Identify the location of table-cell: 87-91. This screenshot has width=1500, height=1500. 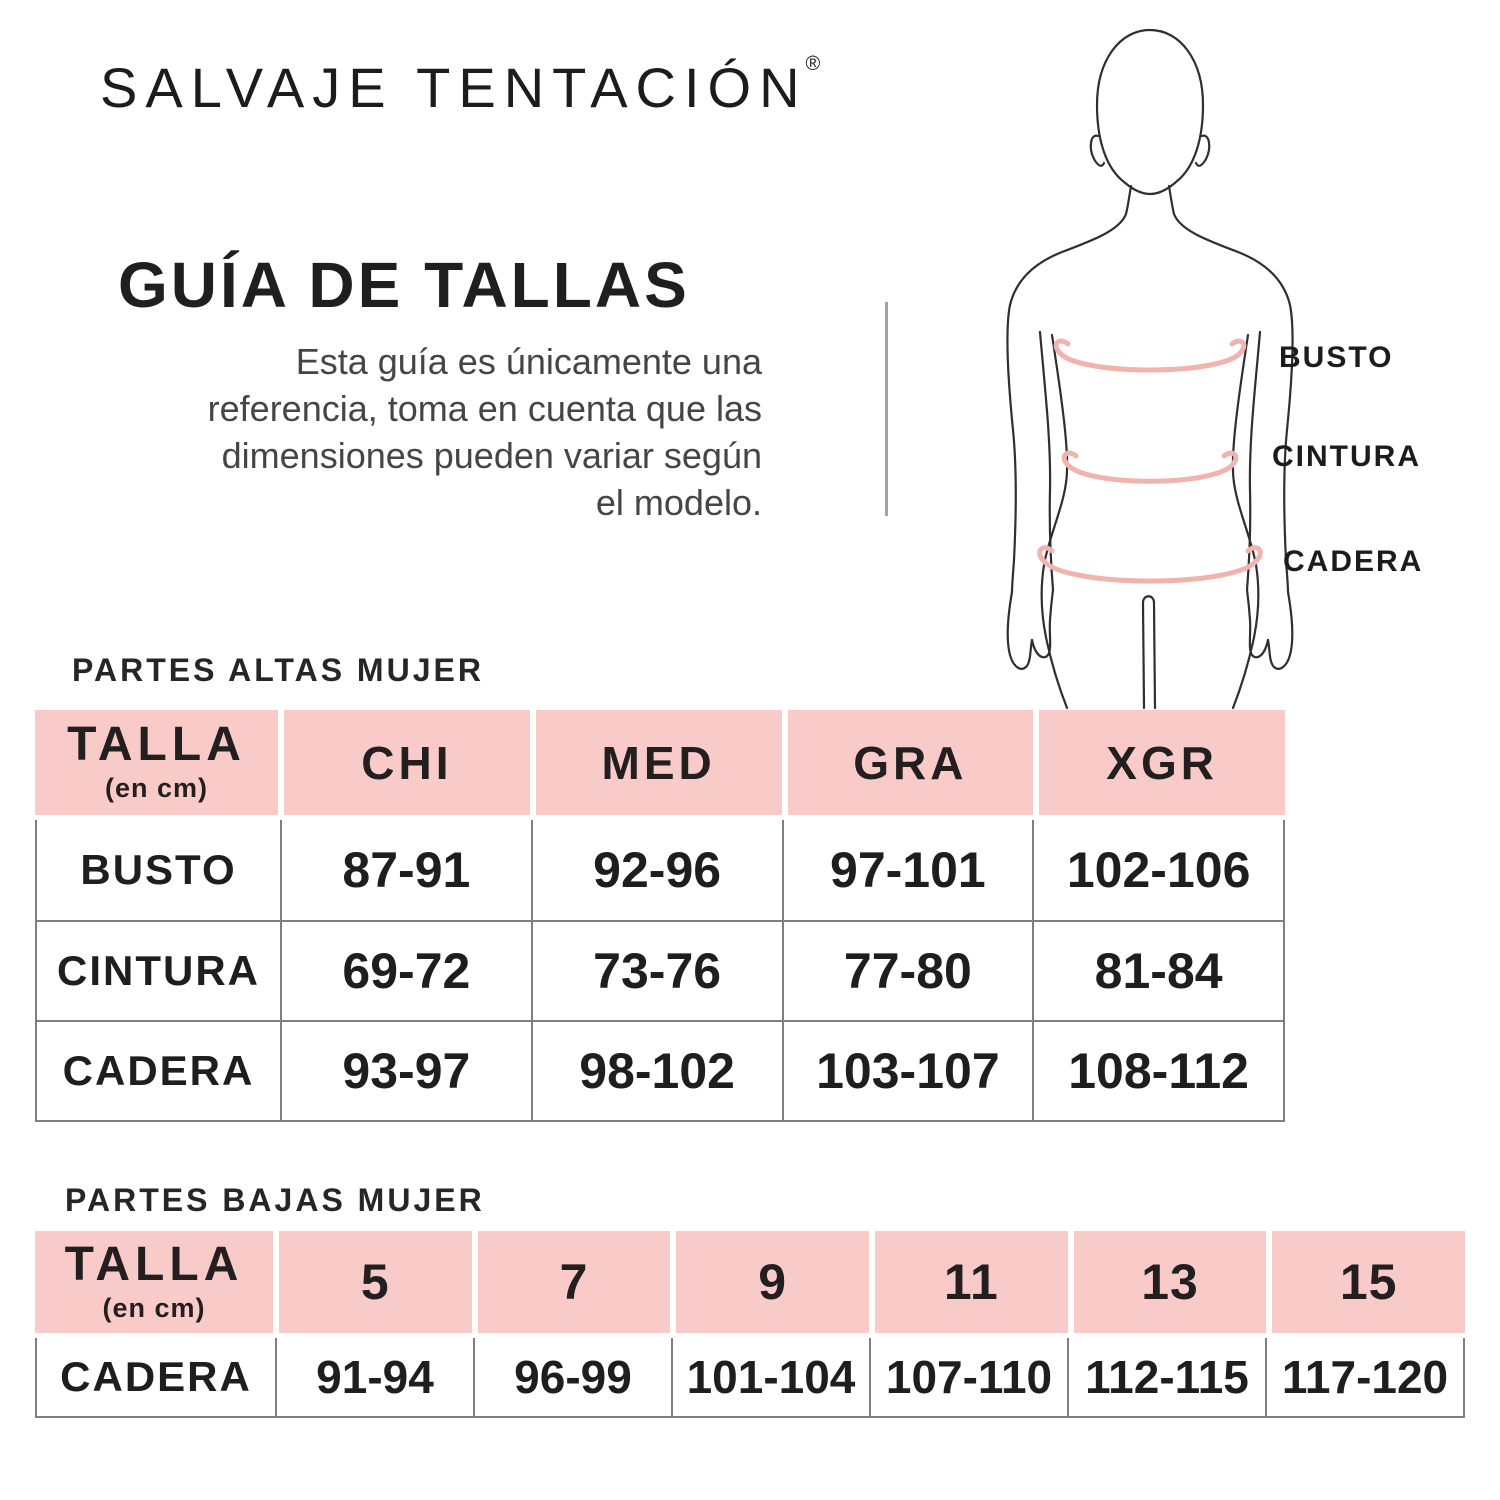
(405, 870).